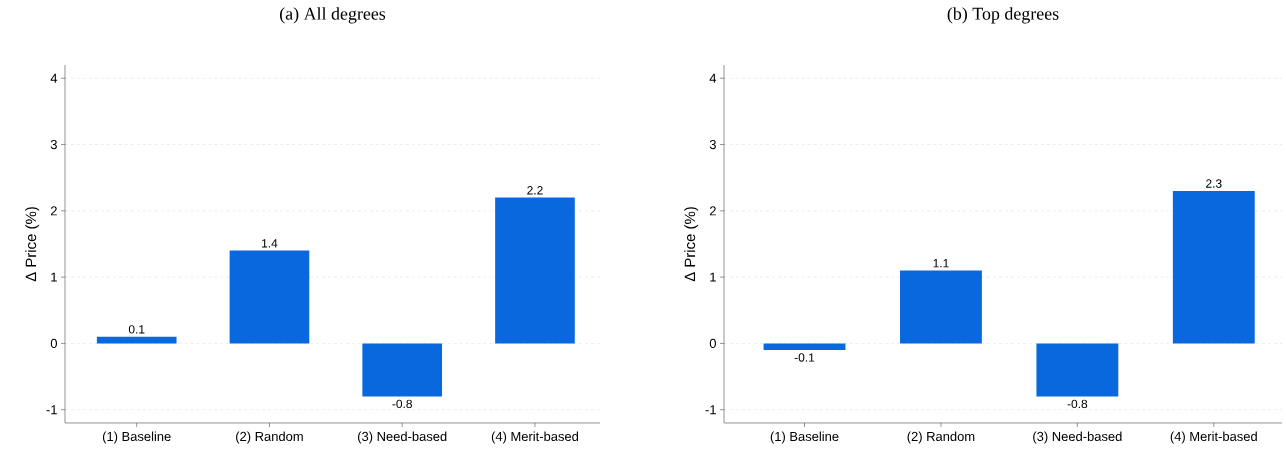 The height and width of the screenshot is (456, 1286). I want to click on data-label: 2.2, so click(535, 190).